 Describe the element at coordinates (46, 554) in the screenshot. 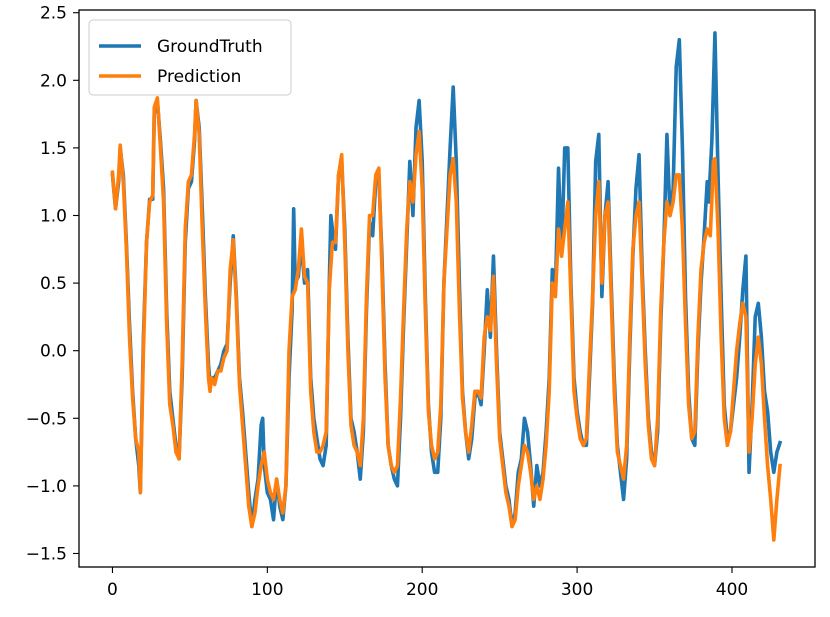

I see `y-tick-label: −1.5` at that location.